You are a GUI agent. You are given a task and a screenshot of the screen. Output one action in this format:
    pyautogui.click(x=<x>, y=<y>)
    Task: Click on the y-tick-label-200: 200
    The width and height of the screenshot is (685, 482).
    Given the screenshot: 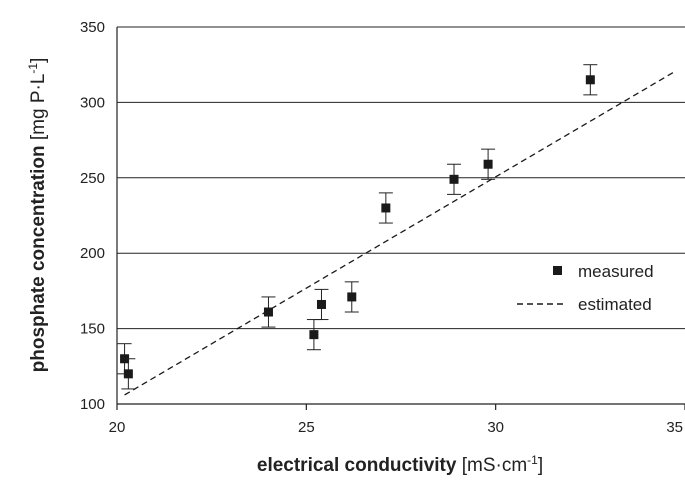 What is the action you would take?
    pyautogui.click(x=92, y=253)
    